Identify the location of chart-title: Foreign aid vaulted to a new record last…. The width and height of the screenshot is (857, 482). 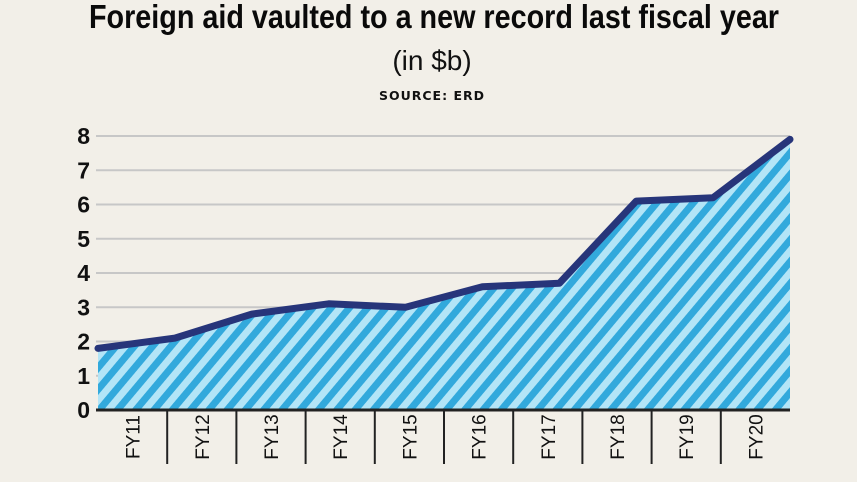
(434, 17).